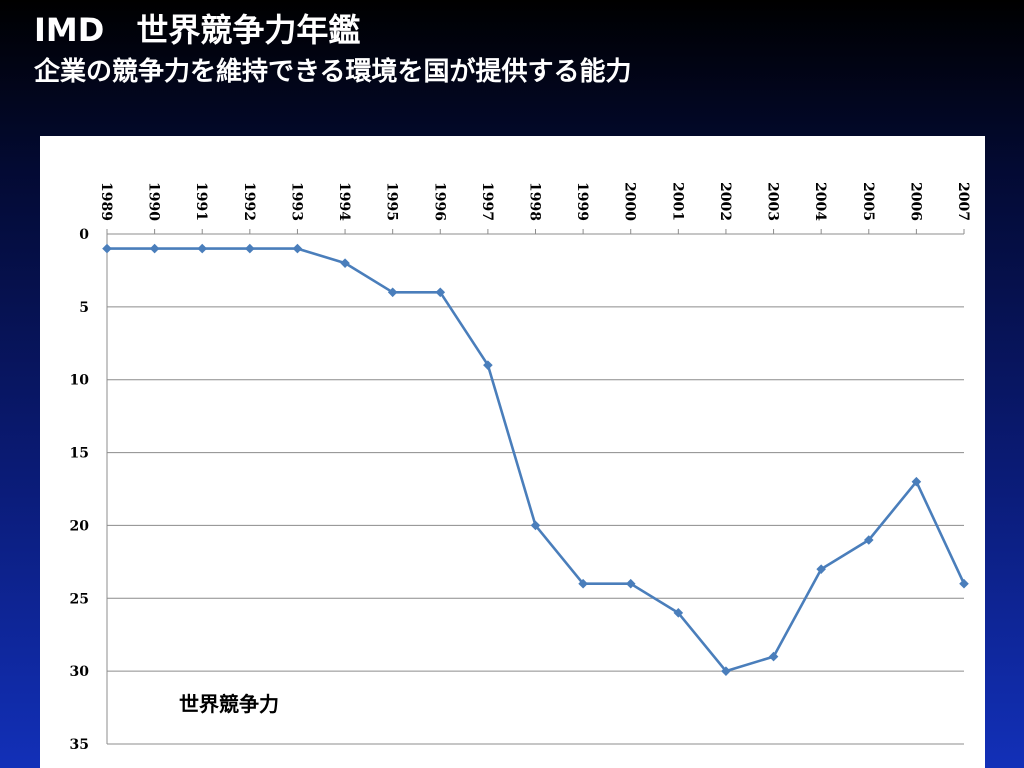 The image size is (1024, 768). Describe the element at coordinates (868, 201) in the screenshot. I see `x-tick-label: 2005` at that location.